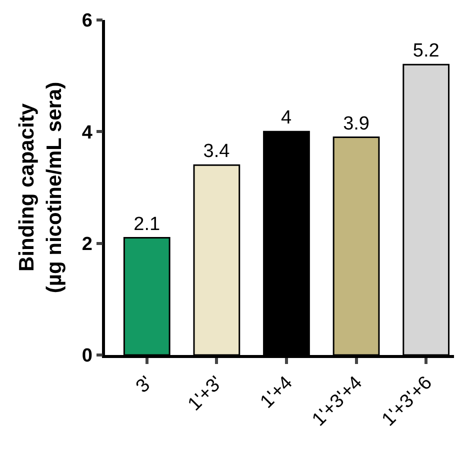 Image resolution: width=462 pixels, height=450 pixels. What do you see at coordinates (41, 188) in the screenshot?
I see `y-axis-title: Binding capacity (µg nicotine/mL sera)` at bounding box center [41, 188].